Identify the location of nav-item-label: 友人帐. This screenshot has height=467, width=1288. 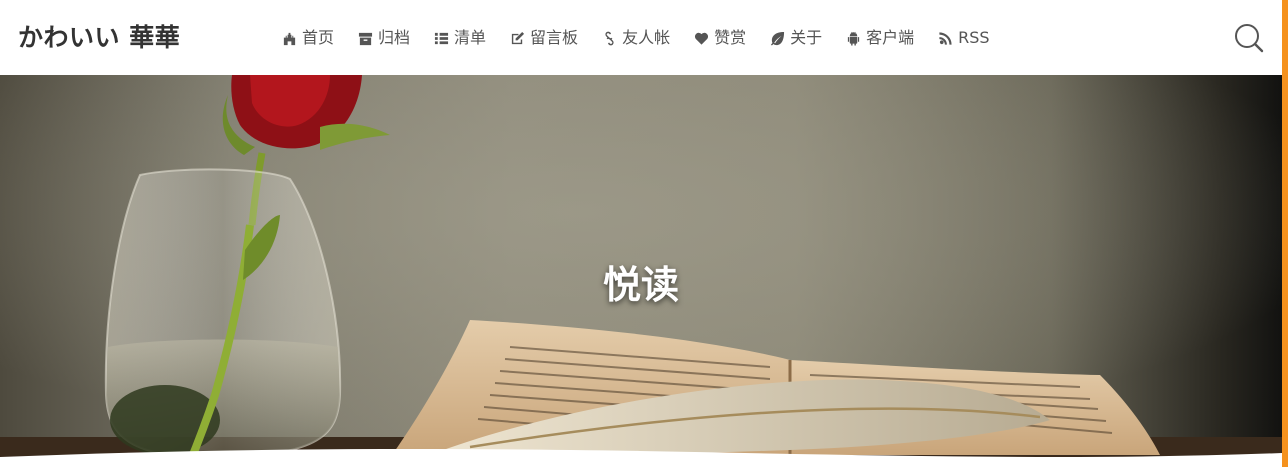
(646, 37).